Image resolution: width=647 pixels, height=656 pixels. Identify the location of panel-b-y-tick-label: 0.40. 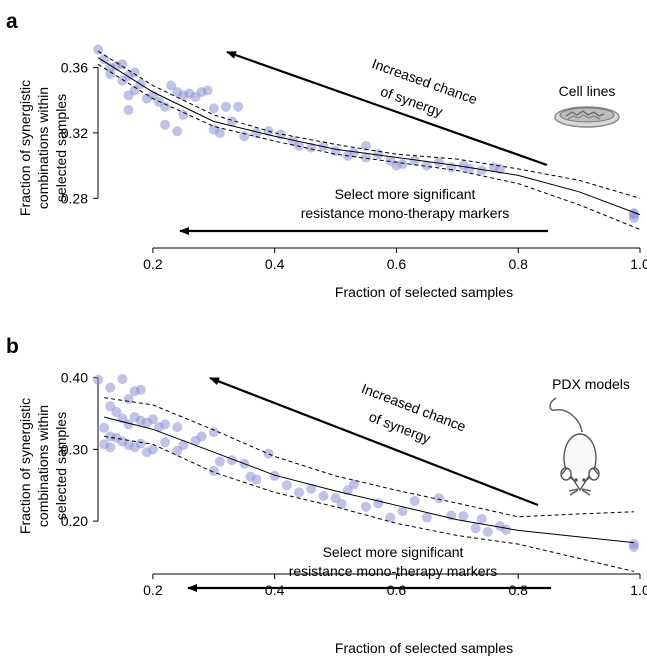
(74, 378).